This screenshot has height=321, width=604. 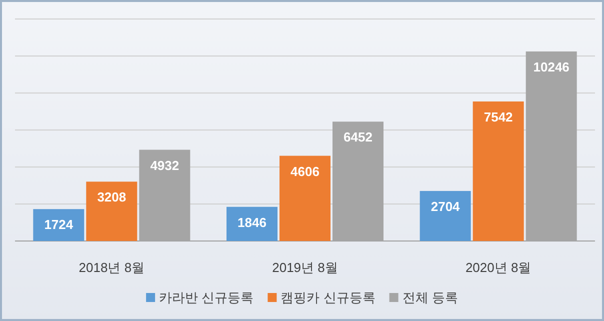 What do you see at coordinates (498, 267) in the screenshot?
I see `x-tick-label: 2020년 8월` at bounding box center [498, 267].